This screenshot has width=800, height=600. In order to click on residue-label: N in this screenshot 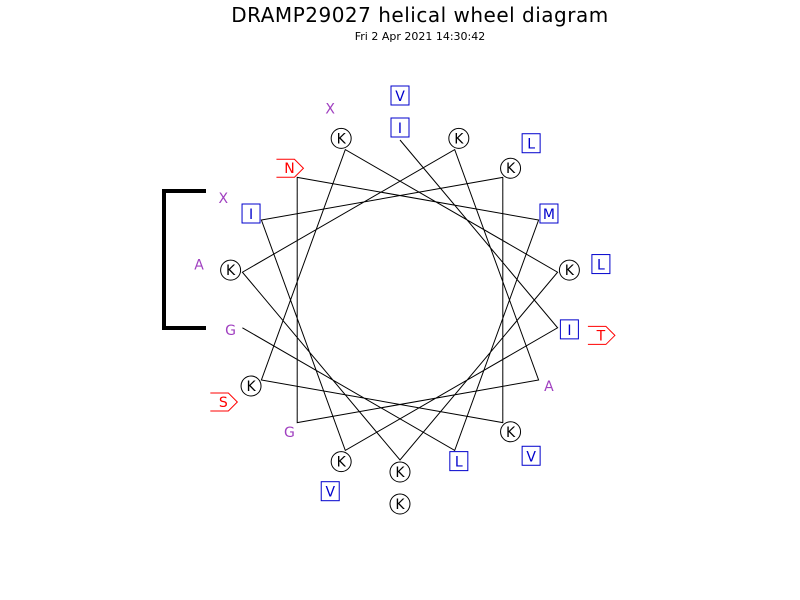, I will do `click(289, 169)`.